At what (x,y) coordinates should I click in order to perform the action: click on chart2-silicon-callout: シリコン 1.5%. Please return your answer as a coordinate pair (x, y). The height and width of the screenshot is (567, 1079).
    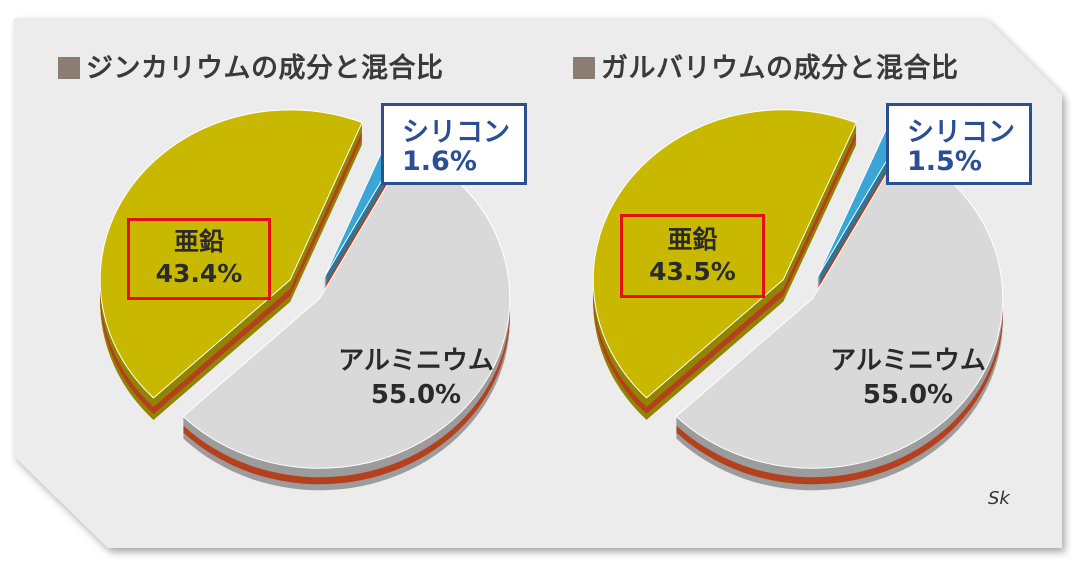
    Looking at the image, I should click on (959, 144).